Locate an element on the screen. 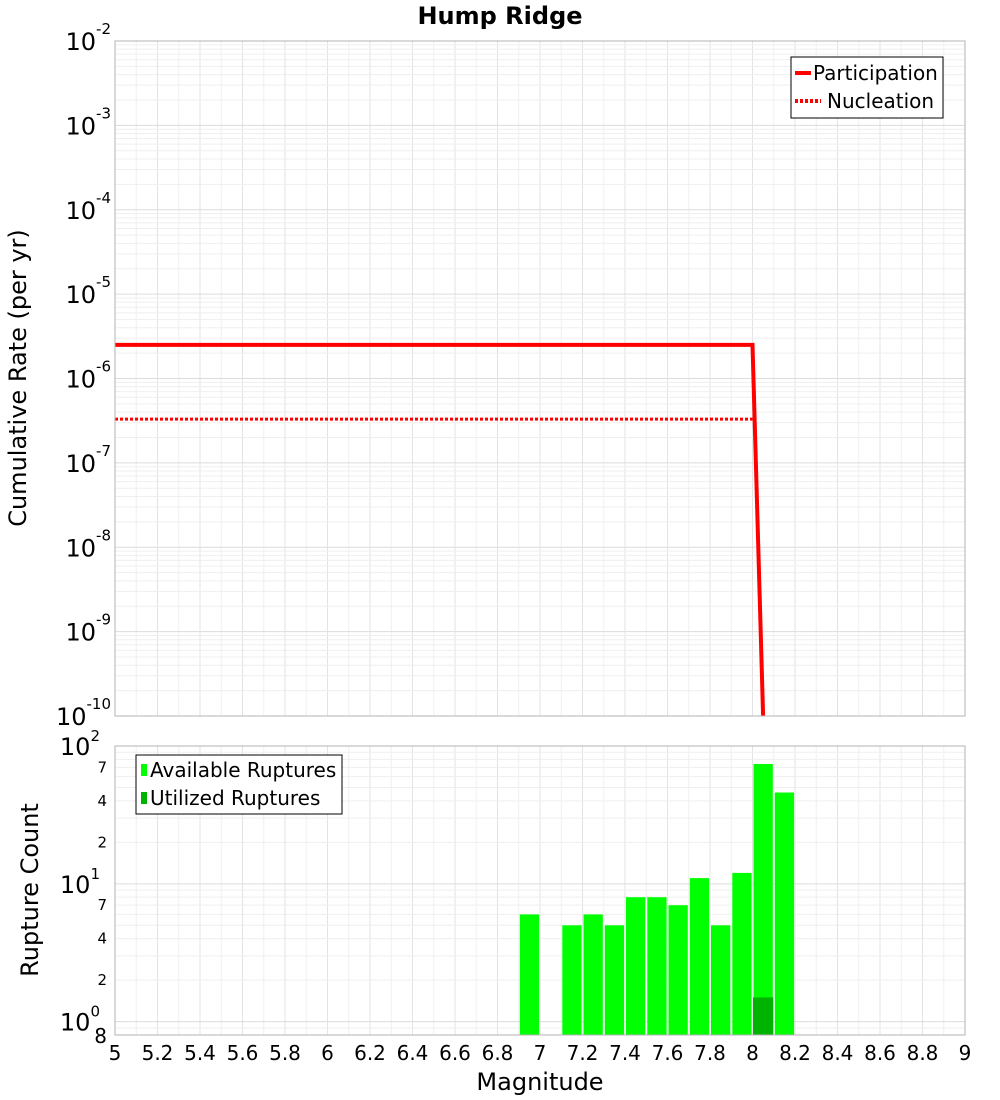 This screenshot has width=1000, height=1100. x-tick-label: 8.6 is located at coordinates (880, 1053).